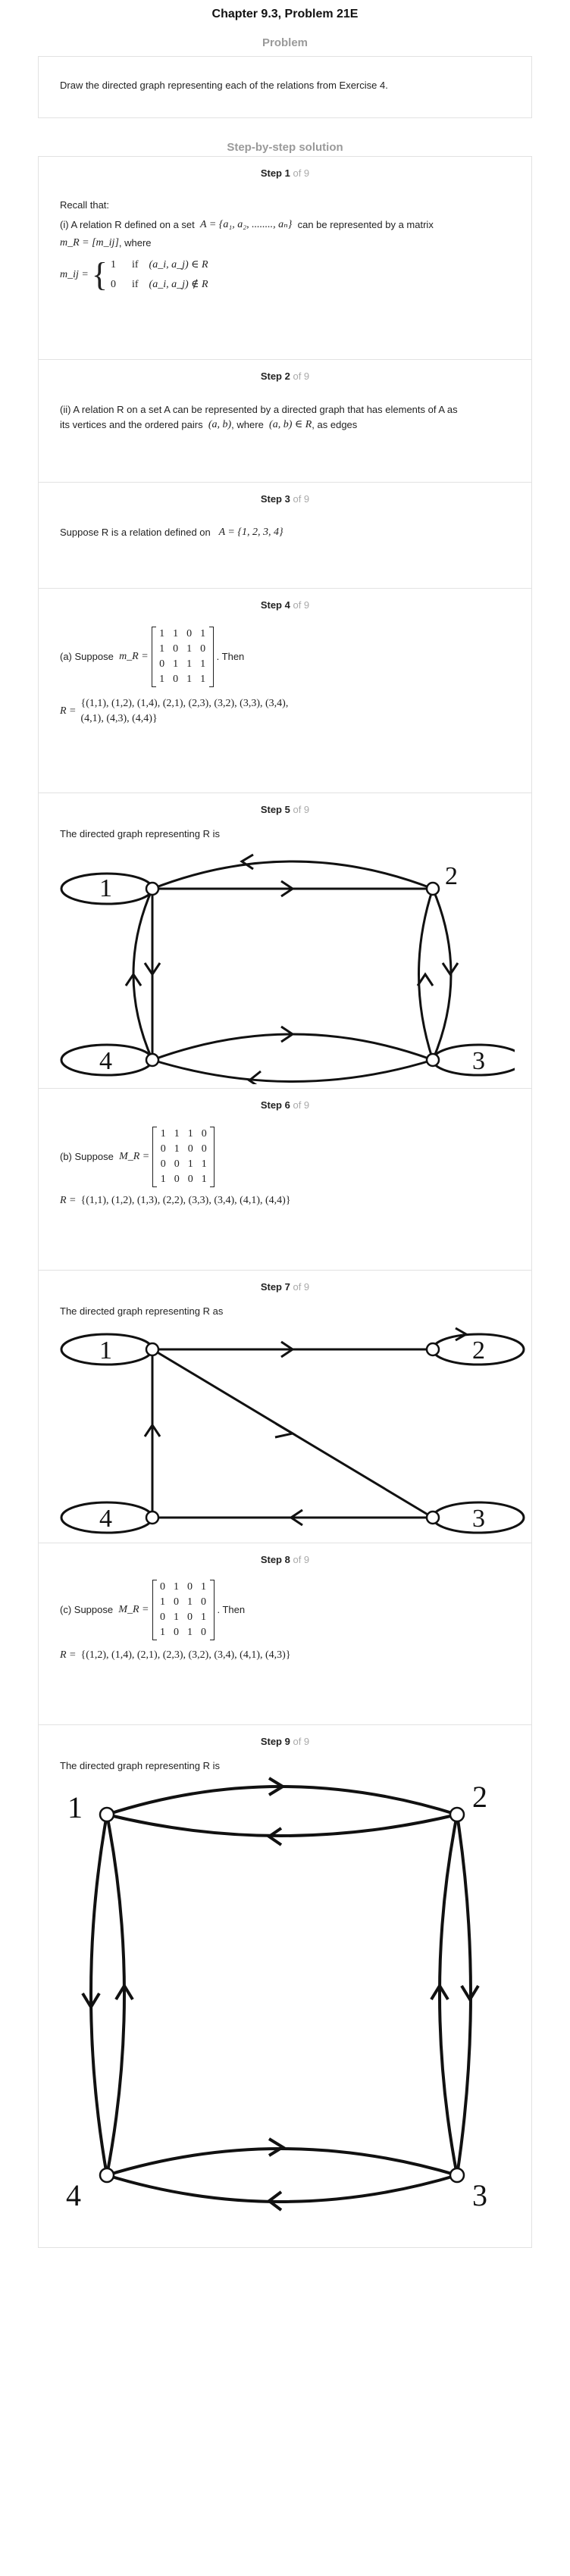 This screenshot has width=570, height=2576. What do you see at coordinates (106, 1350) in the screenshot?
I see `vertex-label-1: 1` at bounding box center [106, 1350].